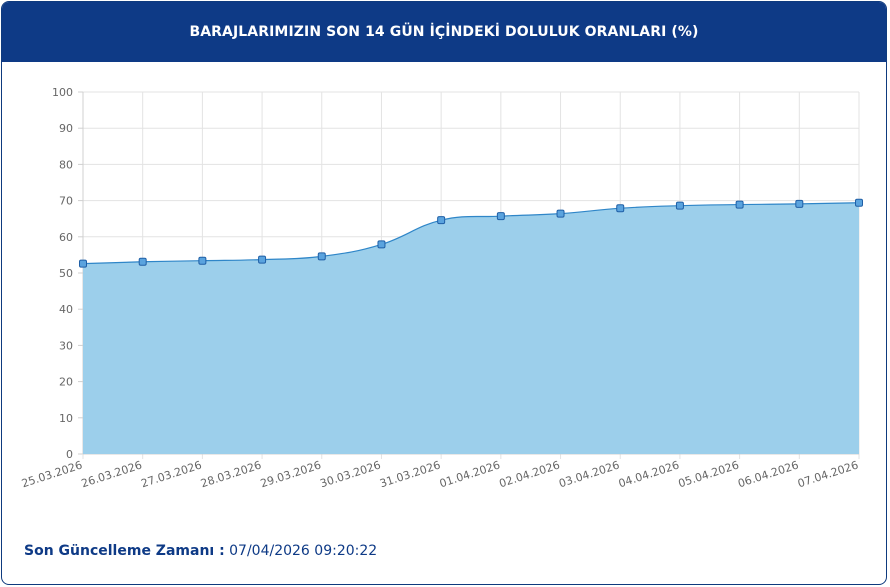 The width and height of the screenshot is (890, 587). Describe the element at coordinates (66, 418) in the screenshot. I see `y-tick-label: 10` at that location.